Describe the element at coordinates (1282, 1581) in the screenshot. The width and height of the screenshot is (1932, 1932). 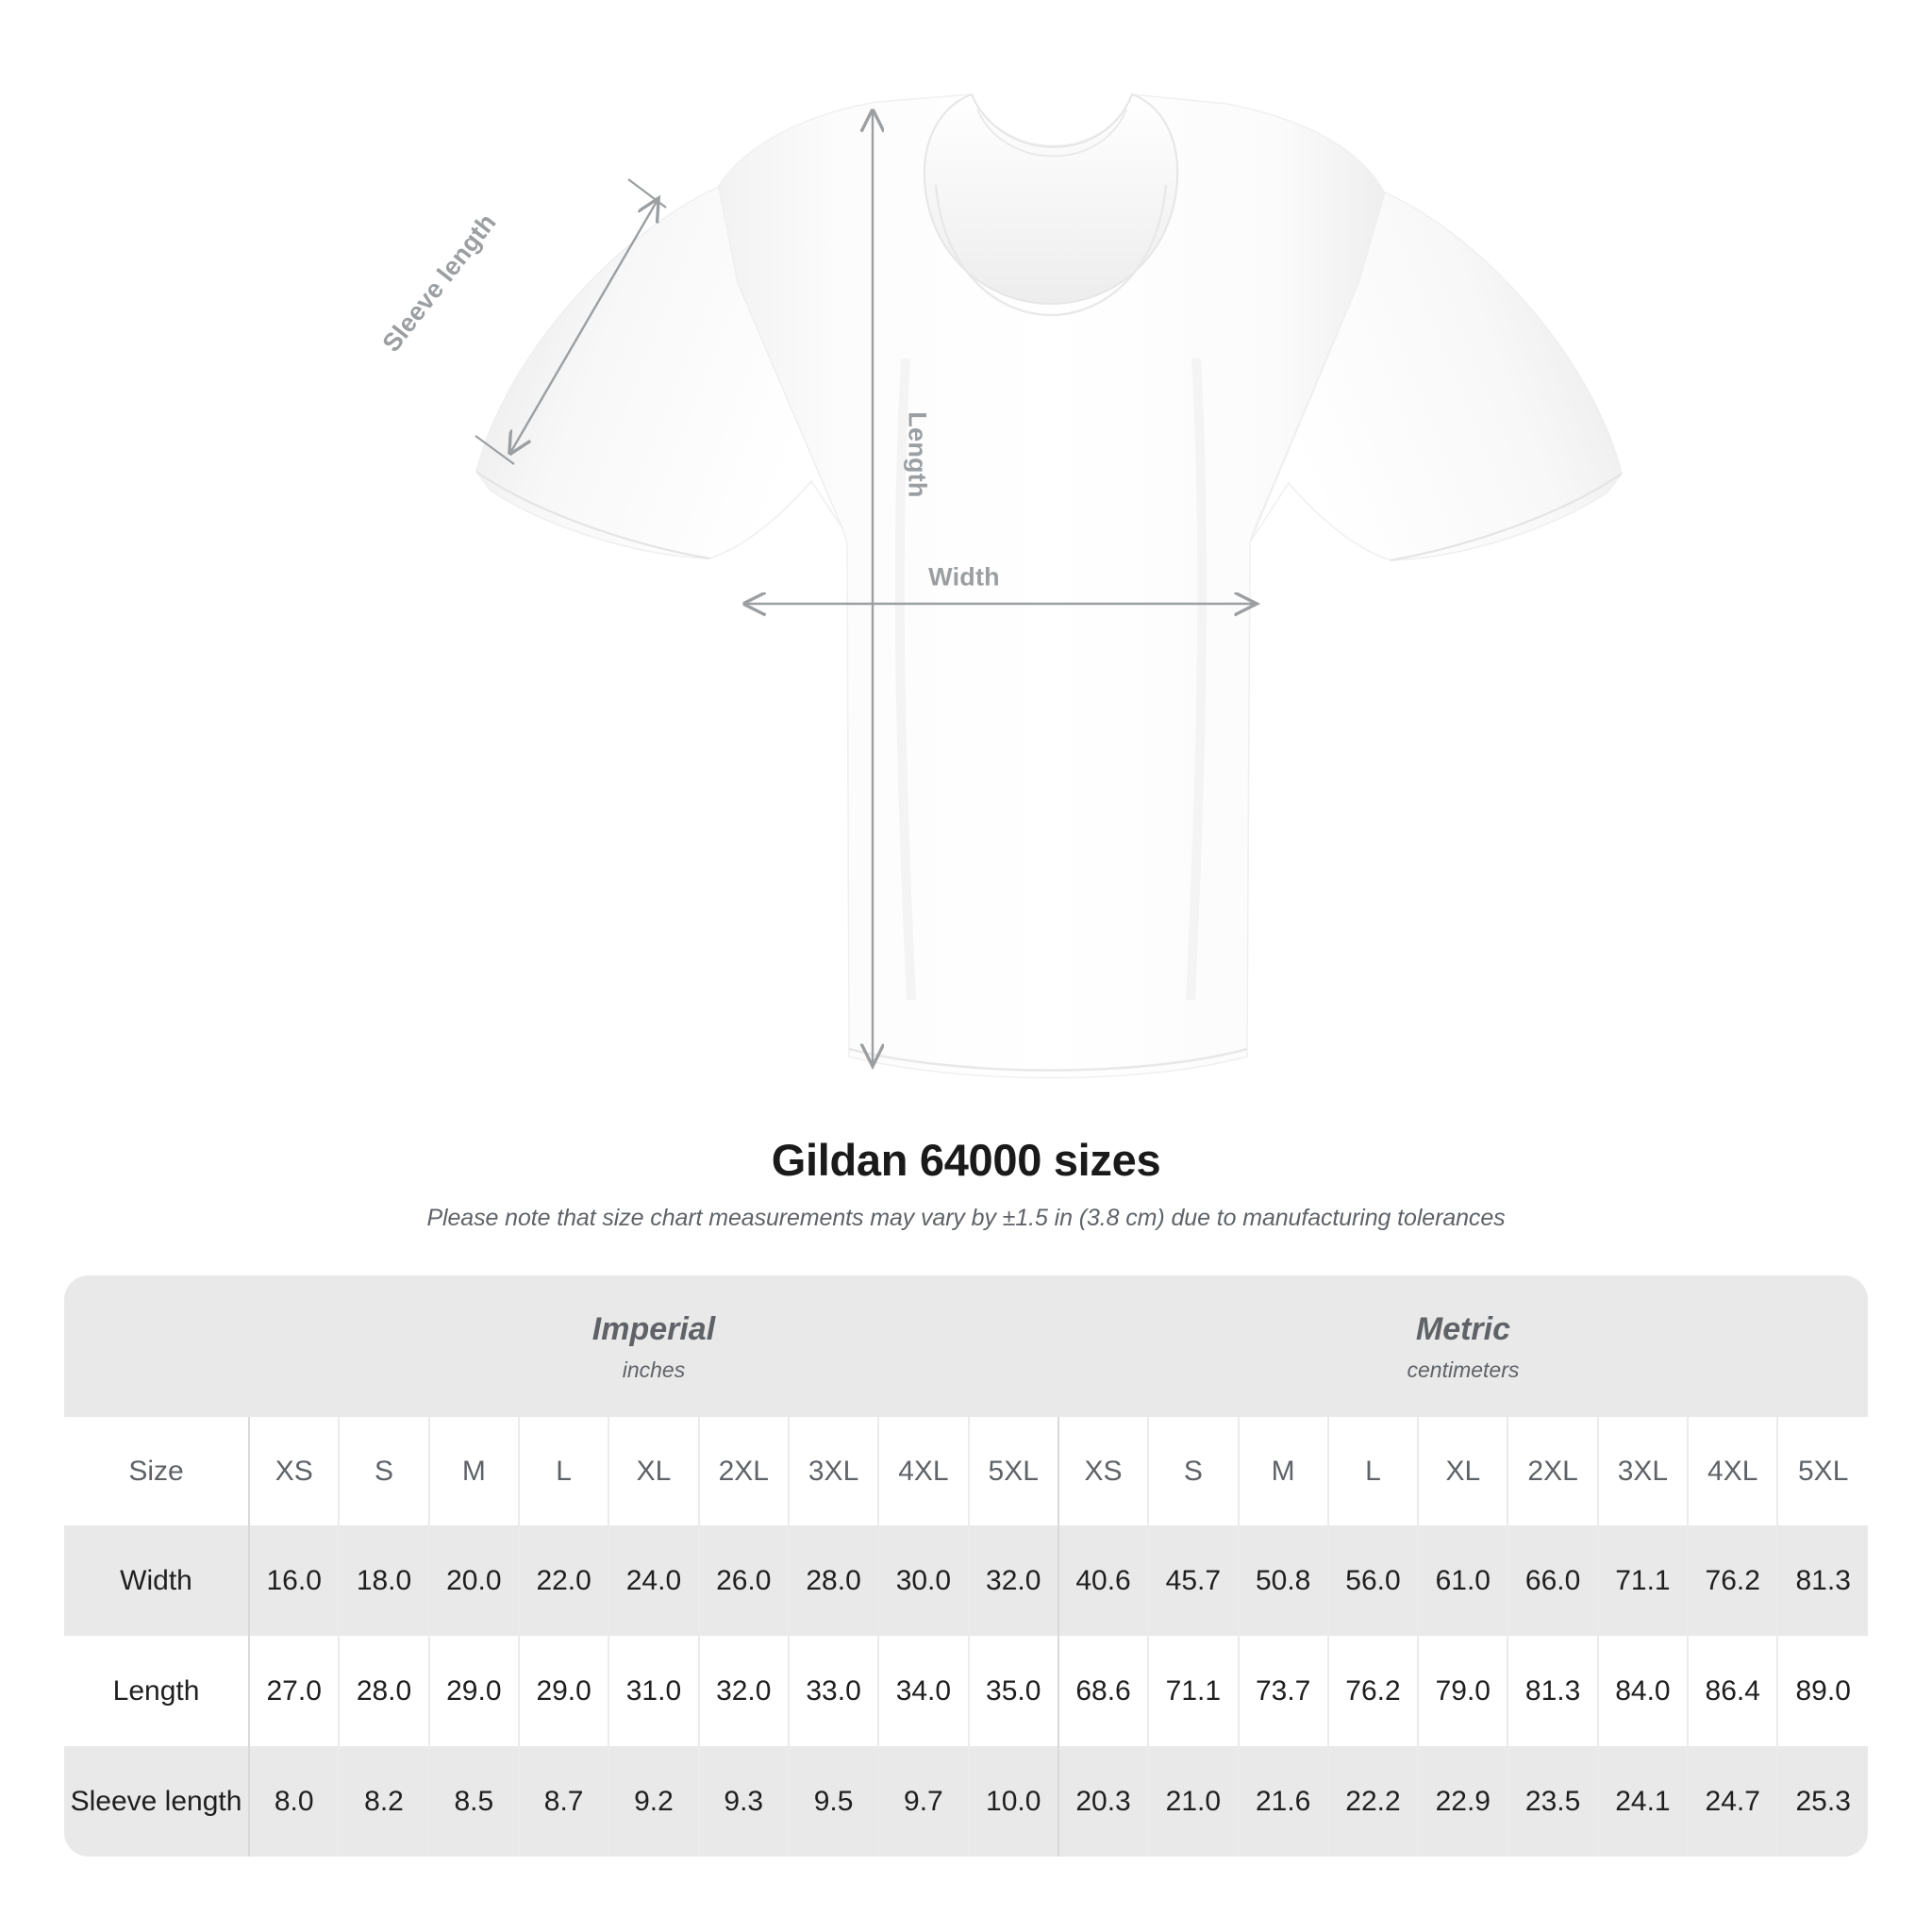
I see `cell-width-metric-m: 50.8` at that location.